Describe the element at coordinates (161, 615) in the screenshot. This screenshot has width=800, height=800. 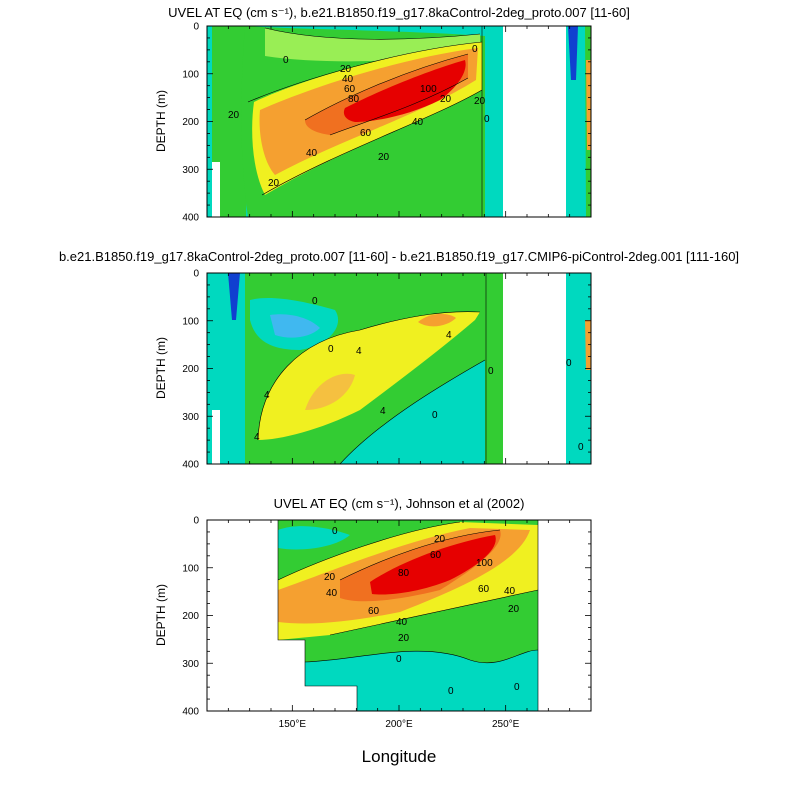
I see `panel-3-ylabel: DEPTH (m)` at that location.